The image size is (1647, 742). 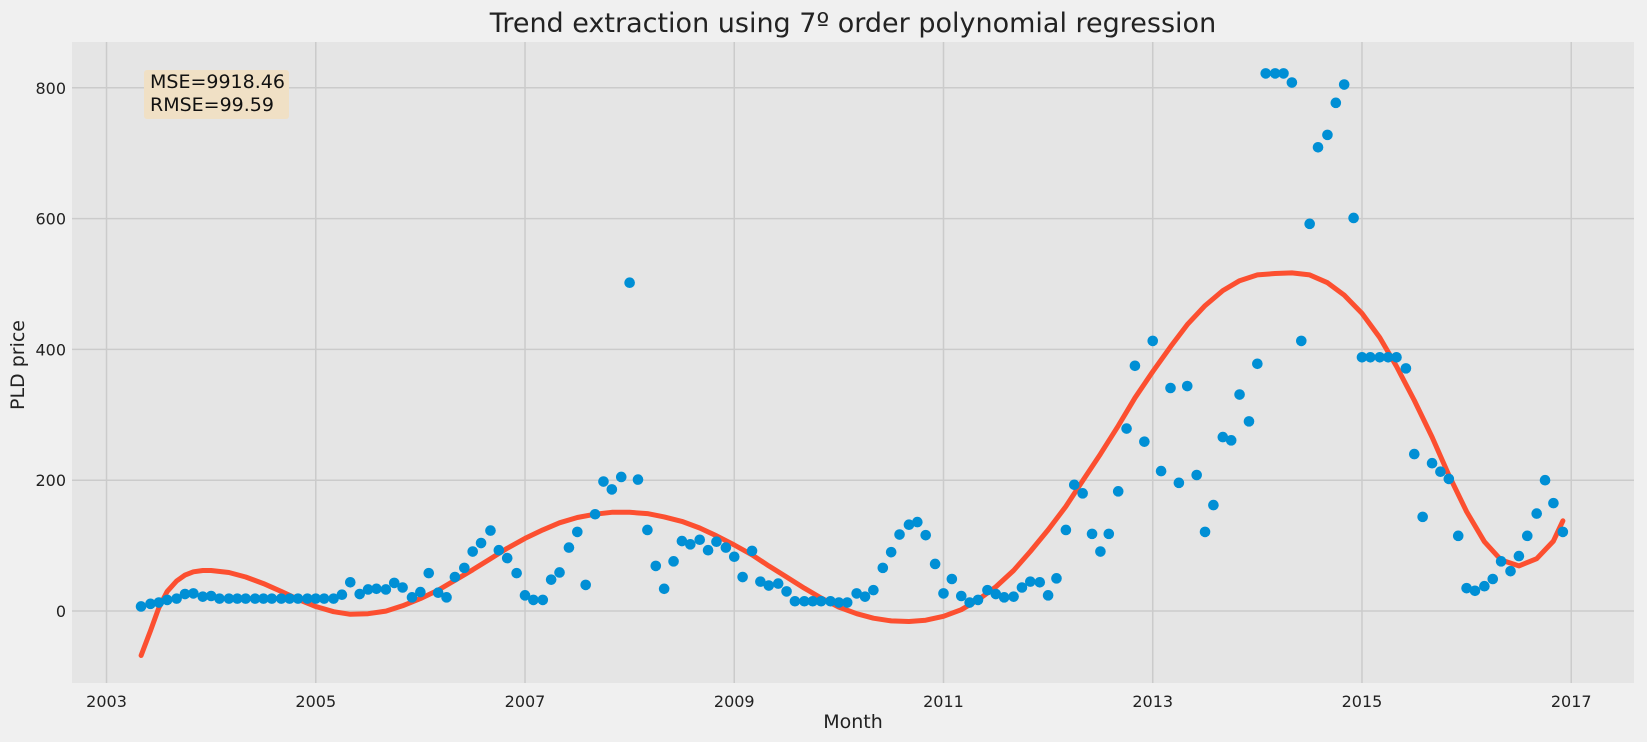 What do you see at coordinates (734, 701) in the screenshot?
I see `x-tick-label: 2009` at bounding box center [734, 701].